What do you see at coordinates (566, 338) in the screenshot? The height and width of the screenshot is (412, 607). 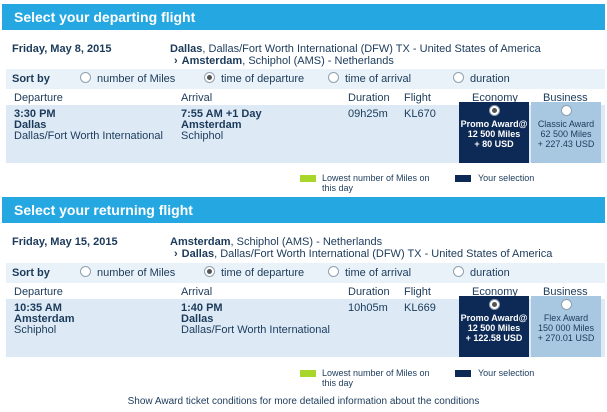 I see `fare-fee: + 270.01 USD` at bounding box center [566, 338].